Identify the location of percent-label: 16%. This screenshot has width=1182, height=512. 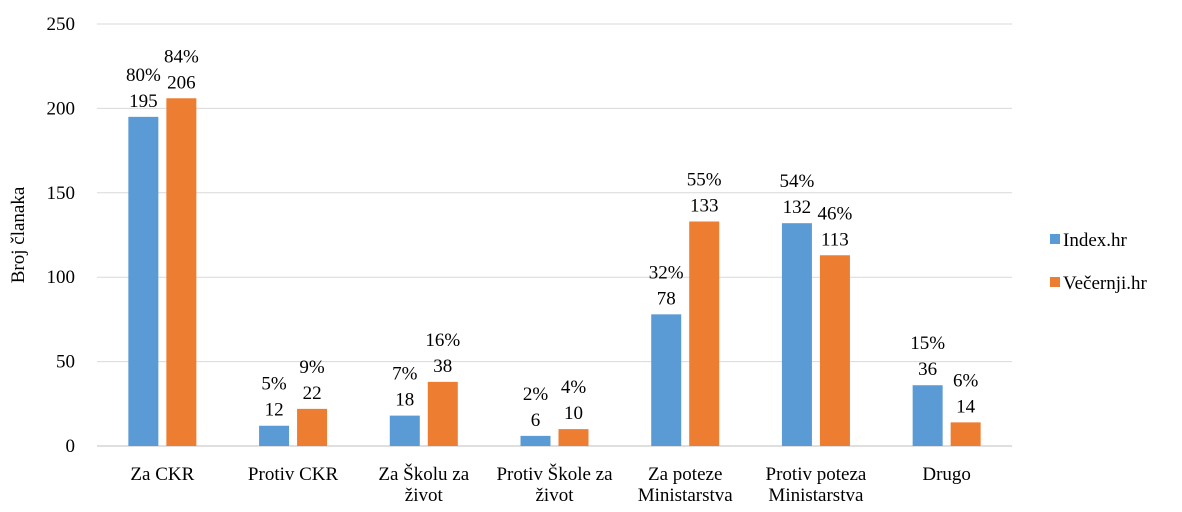
(442, 340).